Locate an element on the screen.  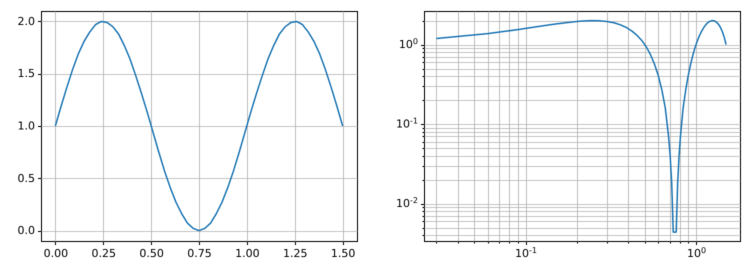
x-tick-label: 0.75 is located at coordinates (199, 253).